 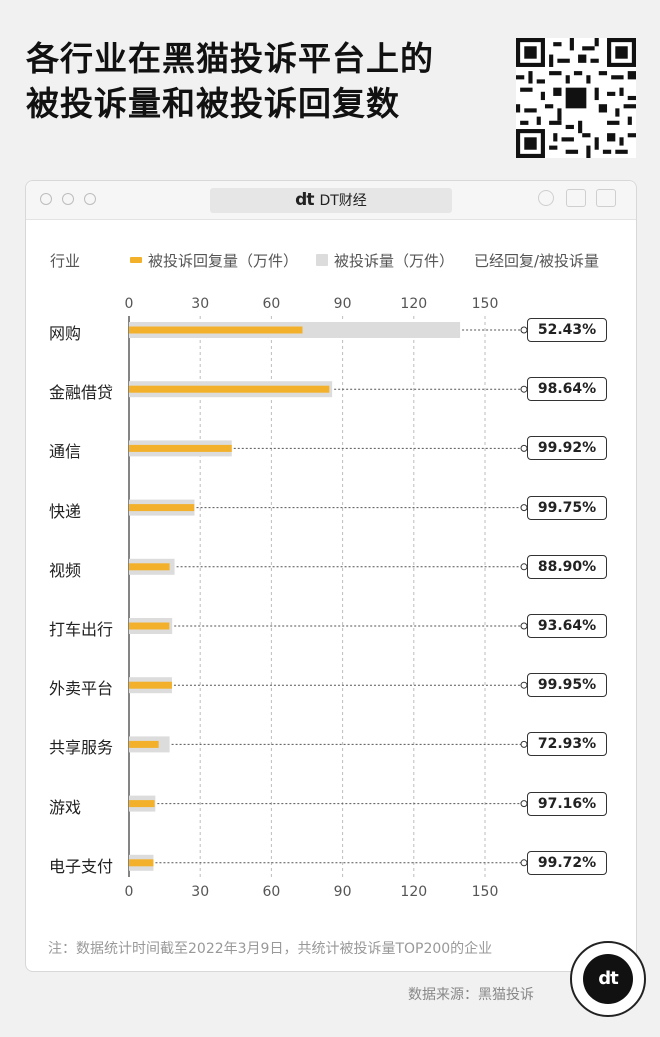 What do you see at coordinates (567, 803) in the screenshot?
I see `ratio-label: 97.16%` at bounding box center [567, 803].